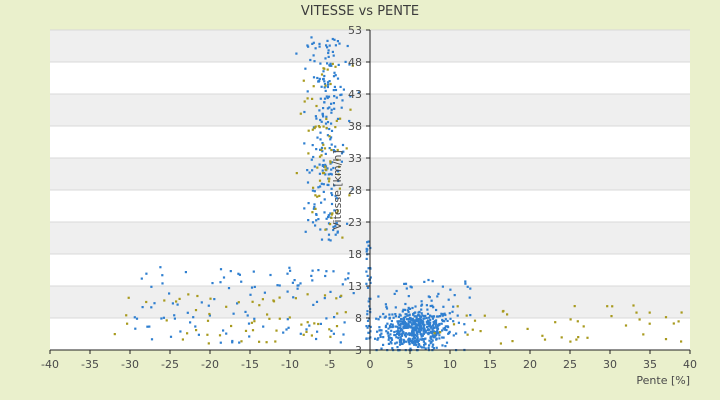  What do you see at coordinates (355, 254) in the screenshot?
I see `y-tick-label: 18` at bounding box center [355, 254].